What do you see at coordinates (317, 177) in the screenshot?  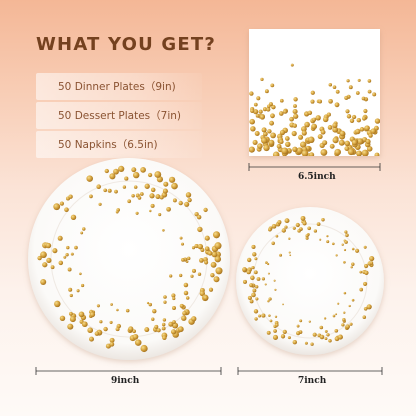 I see `napkin-size-label: 6.5inch` at bounding box center [317, 177].